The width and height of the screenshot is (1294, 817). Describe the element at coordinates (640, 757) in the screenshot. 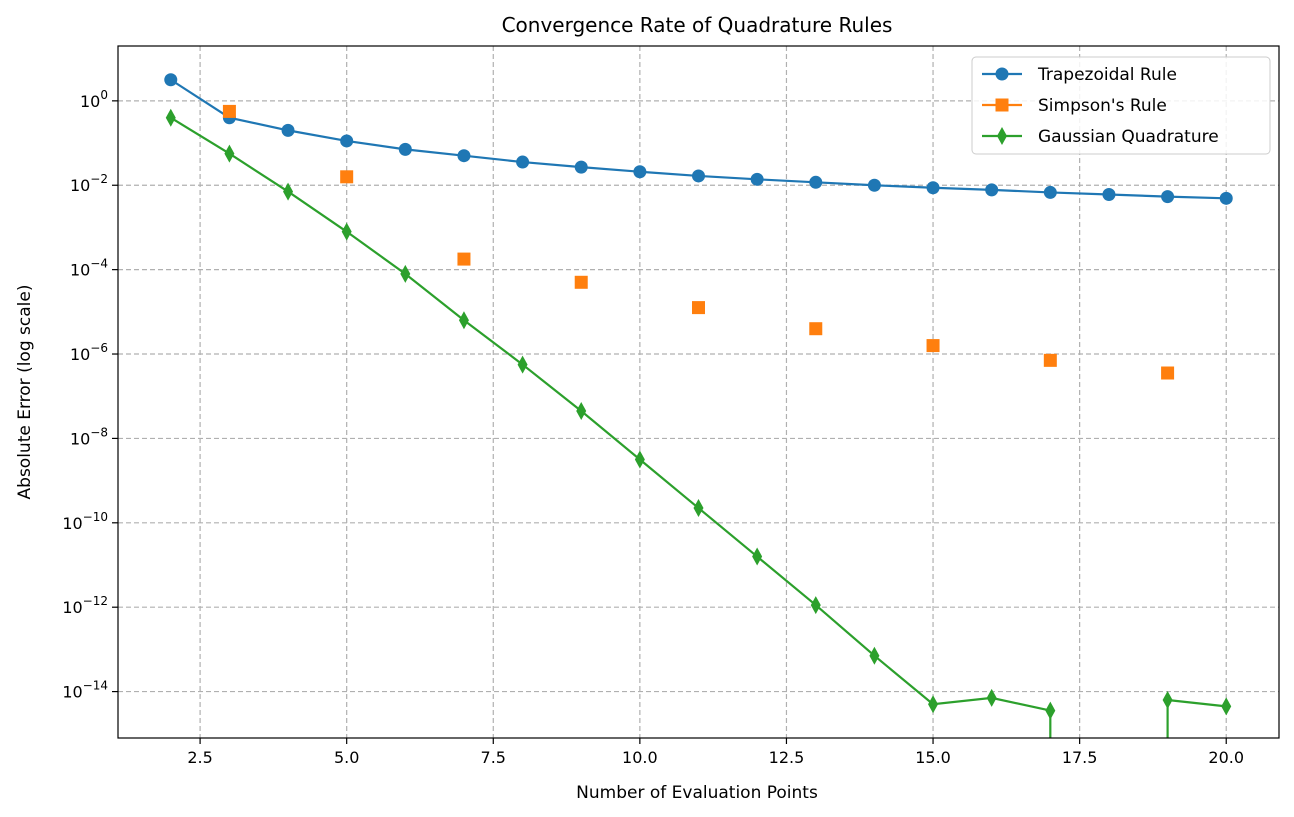

I see `x-tick-label: 10.0` at that location.